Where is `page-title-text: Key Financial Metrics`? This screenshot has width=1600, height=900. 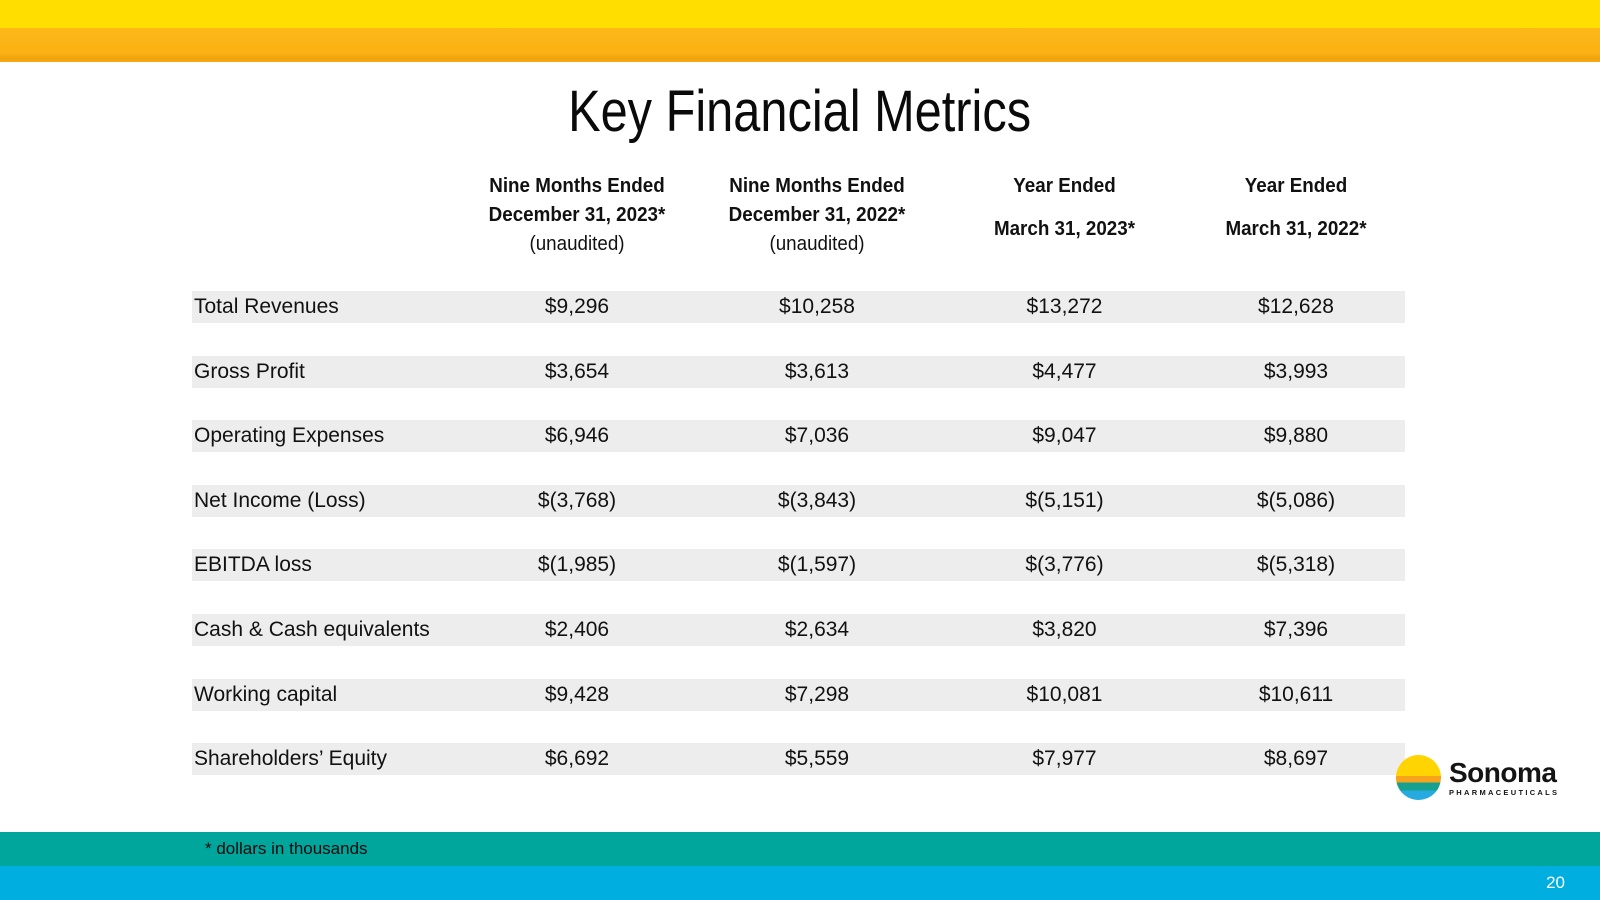 page-title-text: Key Financial Metrics is located at coordinates (800, 111).